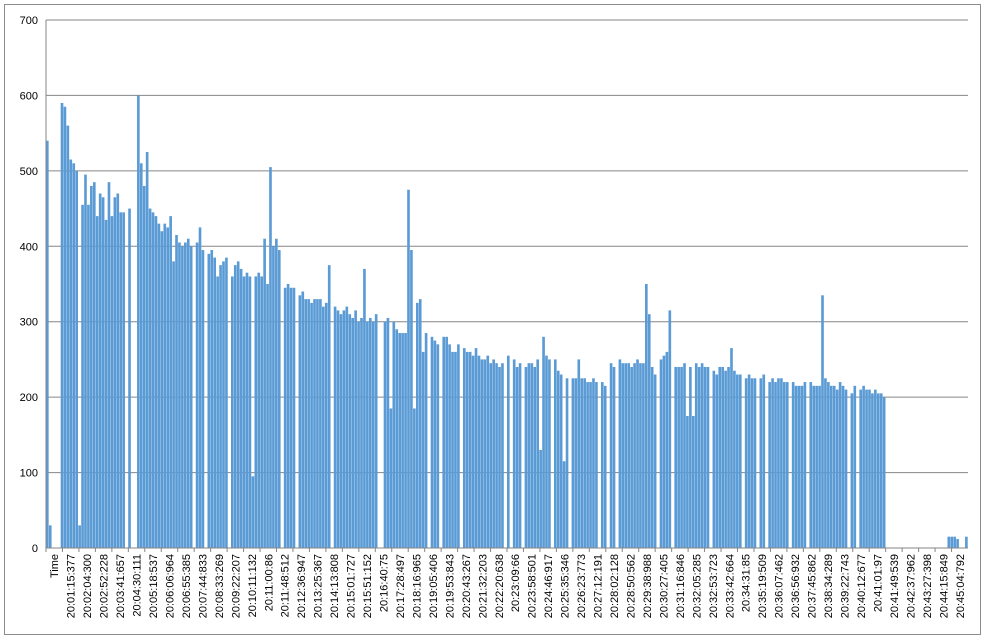 This screenshot has height=641, width=987. Describe the element at coordinates (961, 586) in the screenshot. I see `x-tick-label: 20:45:04:792` at that location.